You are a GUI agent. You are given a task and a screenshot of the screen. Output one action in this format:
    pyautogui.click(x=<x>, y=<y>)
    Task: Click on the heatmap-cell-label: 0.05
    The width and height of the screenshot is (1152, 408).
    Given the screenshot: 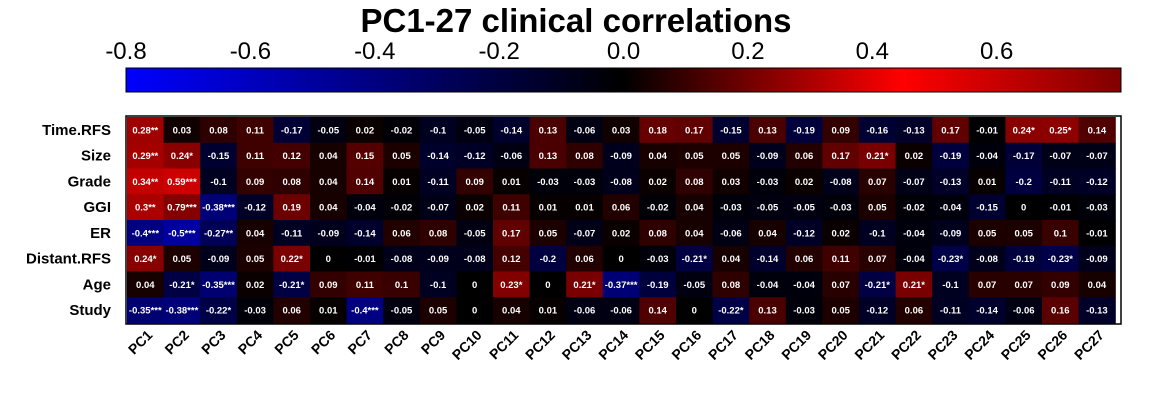 What is the action you would take?
    pyautogui.click(x=694, y=156)
    